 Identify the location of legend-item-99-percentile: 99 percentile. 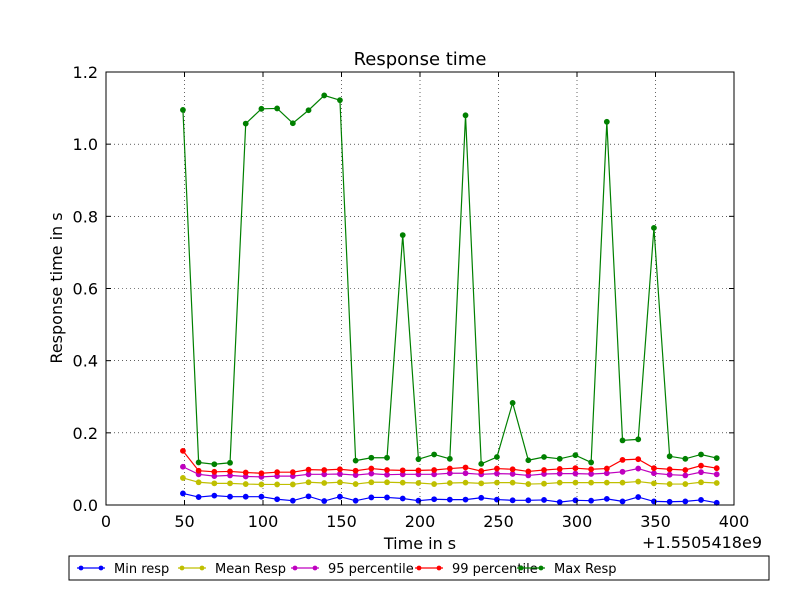
(476, 569).